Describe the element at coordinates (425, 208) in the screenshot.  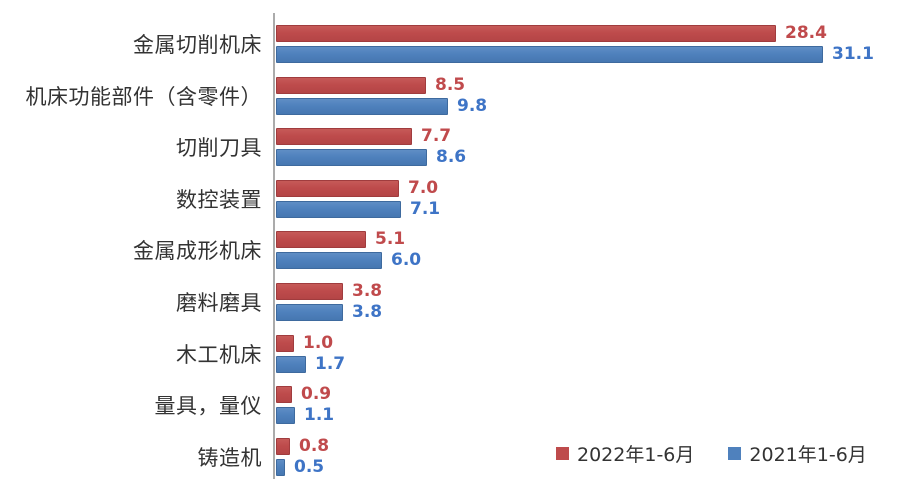
I see `value-label-2021: 7.1` at that location.